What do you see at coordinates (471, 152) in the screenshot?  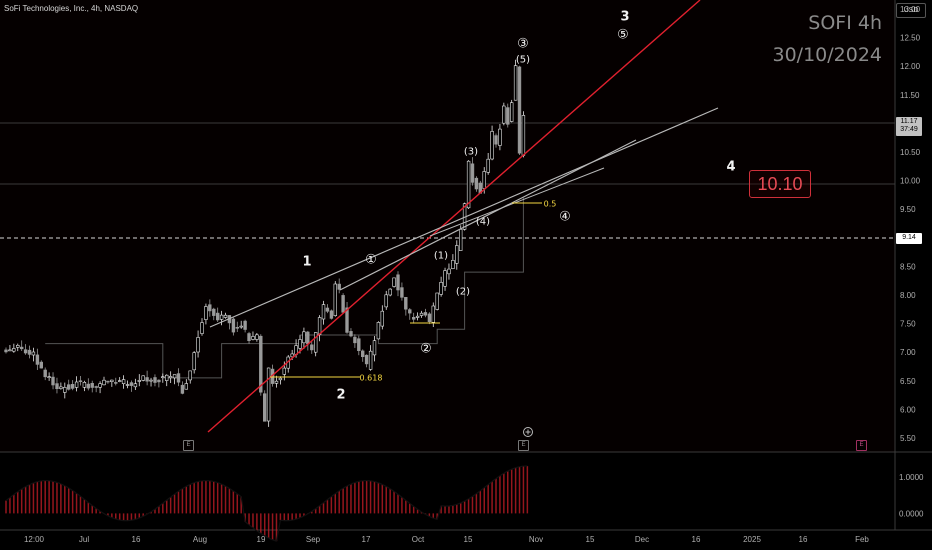 I see `wave-label: (3)` at bounding box center [471, 152].